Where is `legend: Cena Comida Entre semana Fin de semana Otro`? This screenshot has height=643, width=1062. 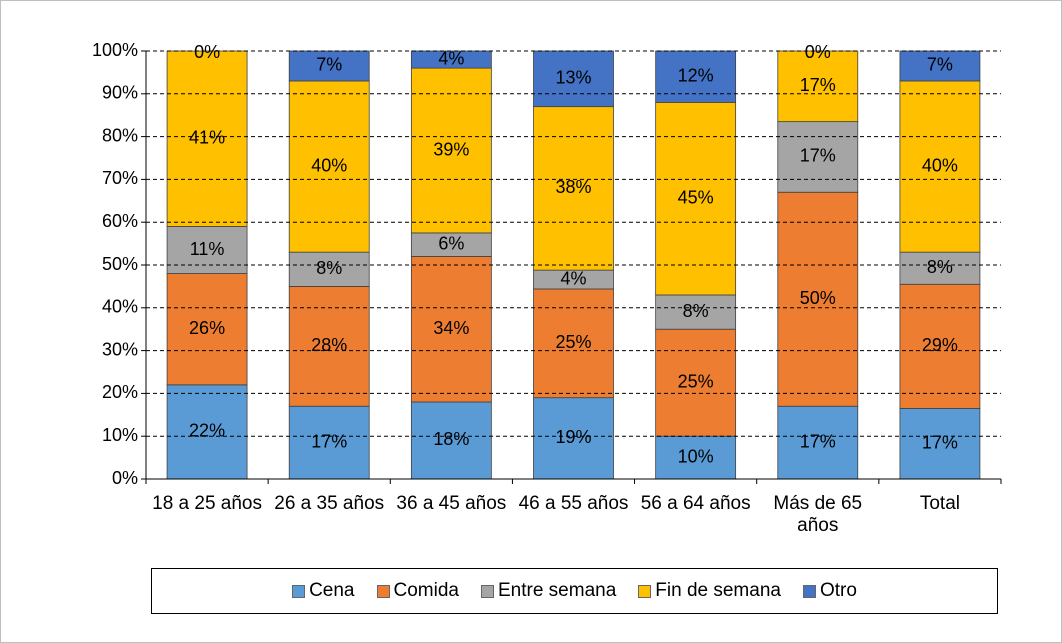
legend: Cena Comida Entre semana Fin de semana Otro is located at coordinates (574, 591).